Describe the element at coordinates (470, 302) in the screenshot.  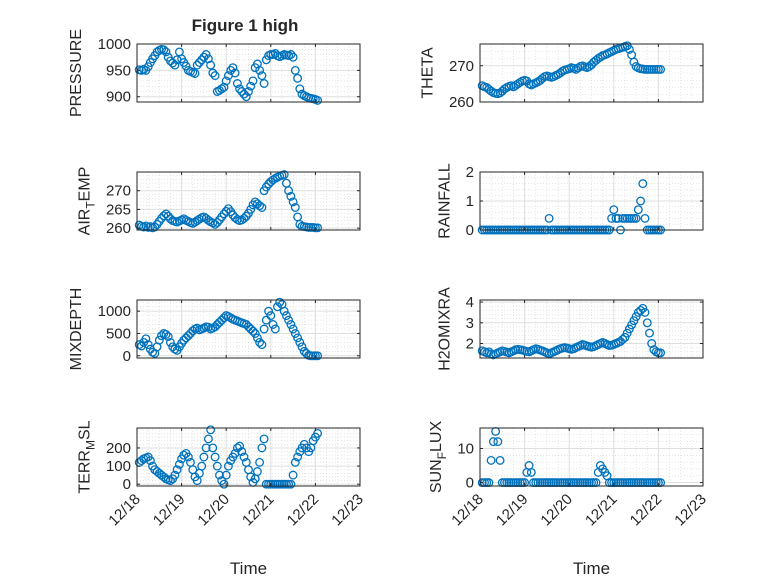
I see `y-tick-label: 4` at that location.